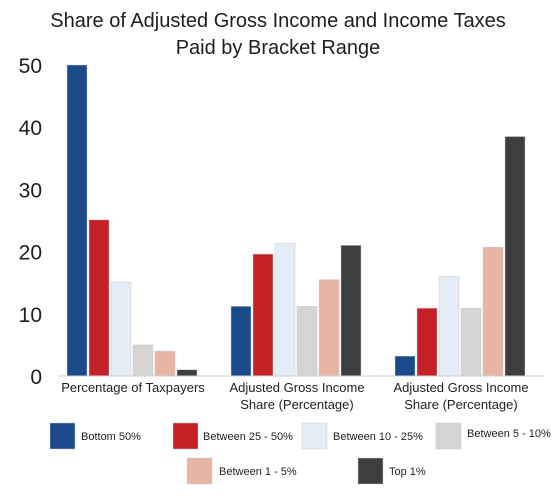  Describe the element at coordinates (248, 437) in the screenshot. I see `legend-label: Between 25 - 50%` at that location.